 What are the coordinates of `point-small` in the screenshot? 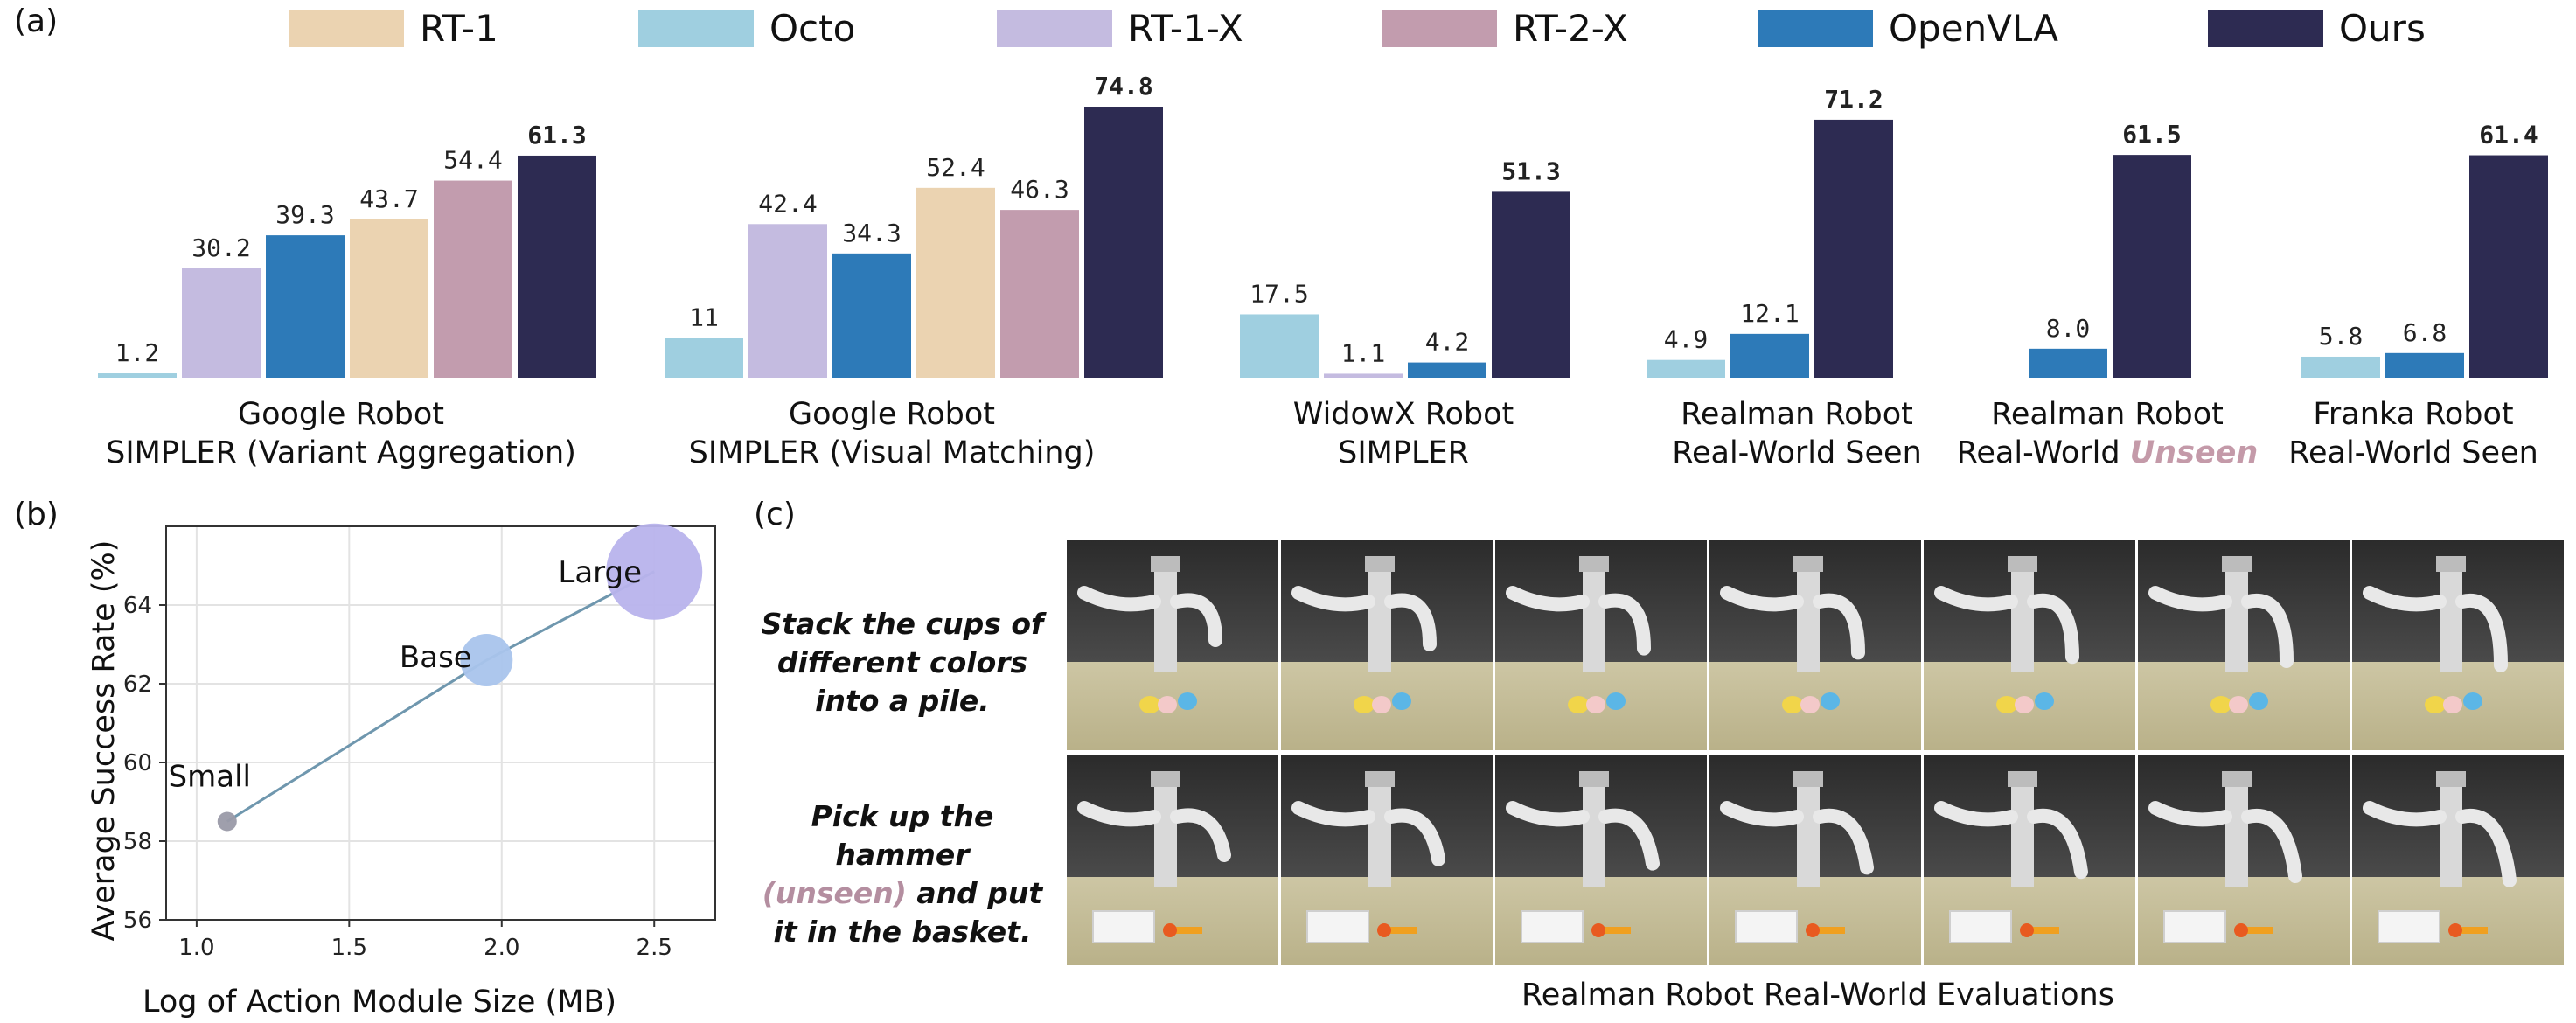 It's located at (227, 822).